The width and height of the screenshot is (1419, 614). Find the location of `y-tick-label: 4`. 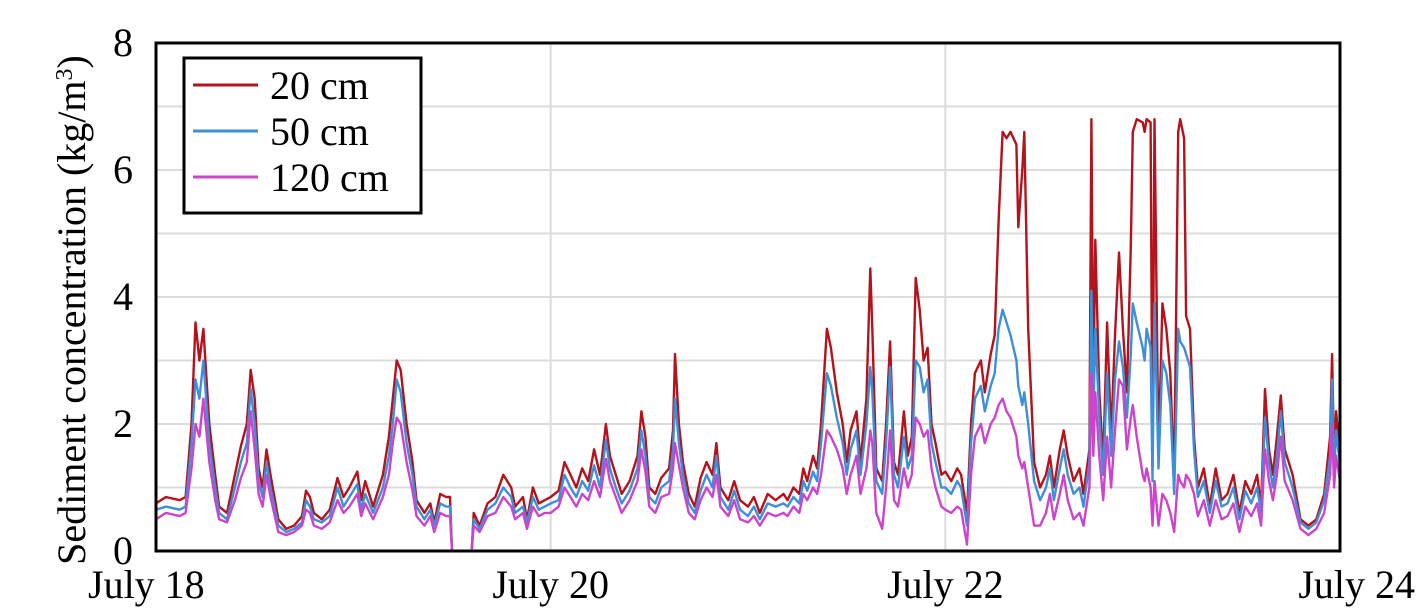

y-tick-label: 4 is located at coordinates (123, 296).